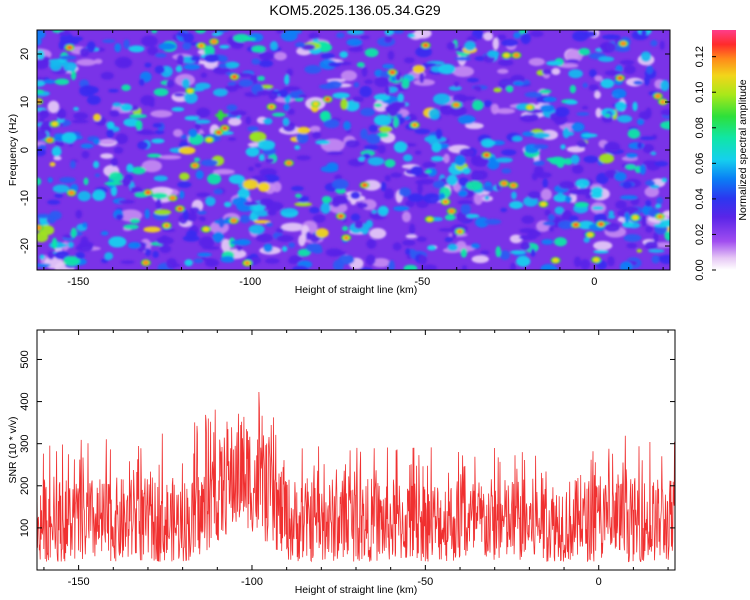 This screenshot has height=600, width=750. Describe the element at coordinates (252, 582) in the screenshot. I see `x-tick-label: -100` at that location.